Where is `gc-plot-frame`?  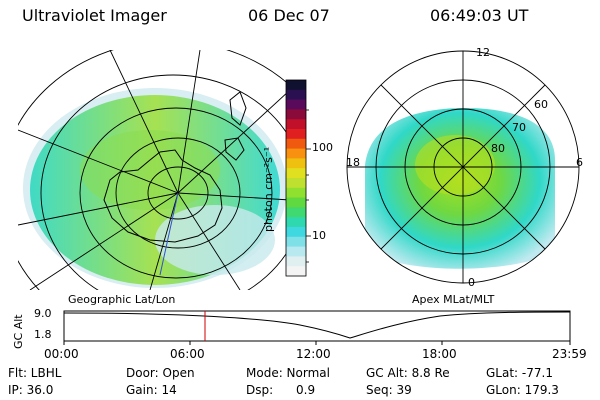
gc-plot-frame is located at coordinates (317, 326).